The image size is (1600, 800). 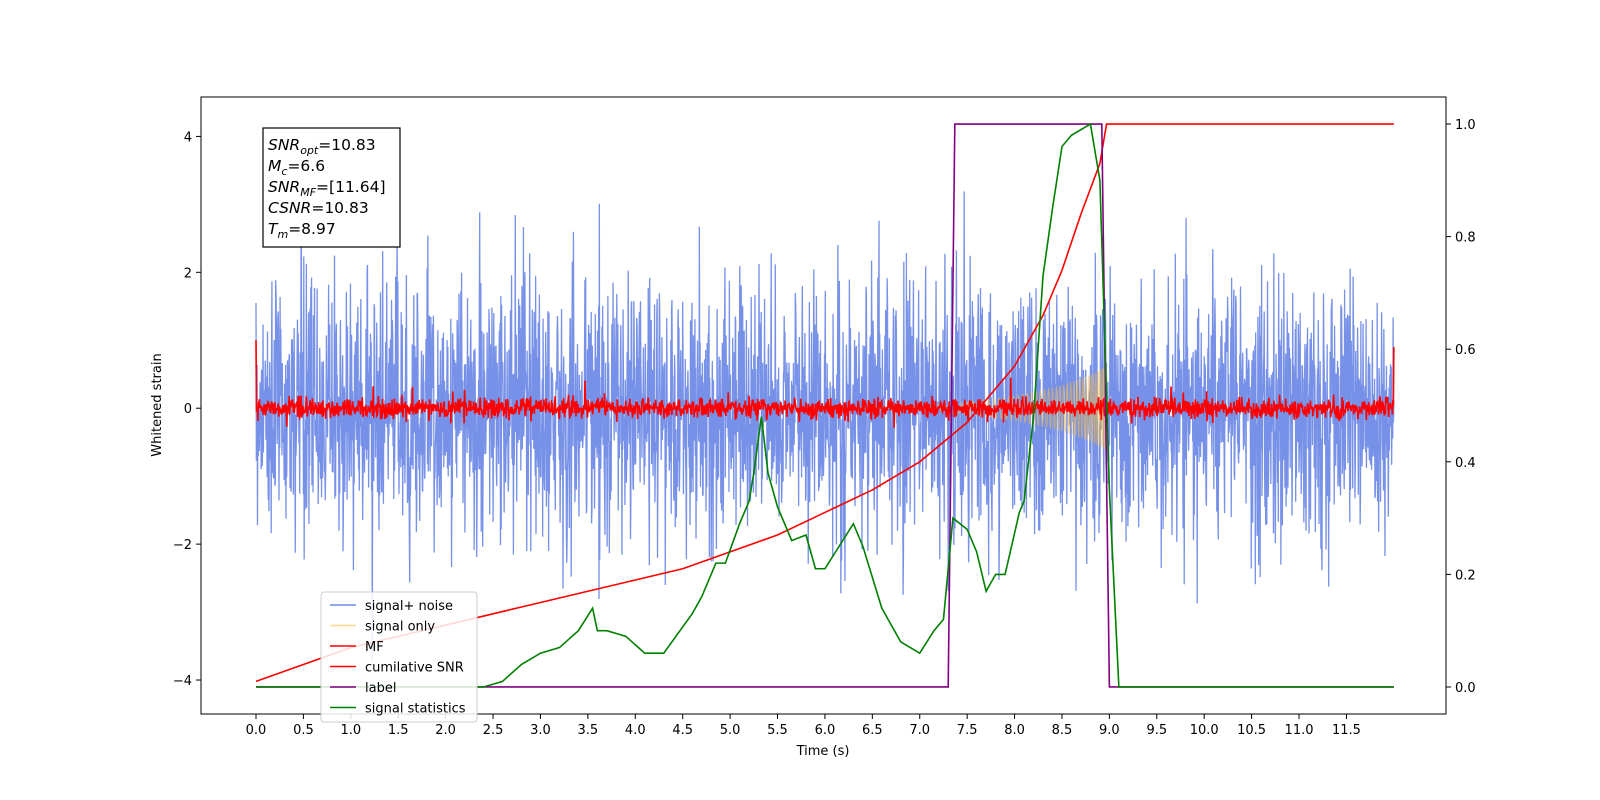 What do you see at coordinates (730, 730) in the screenshot?
I see `x-tick-label: 5.0` at bounding box center [730, 730].